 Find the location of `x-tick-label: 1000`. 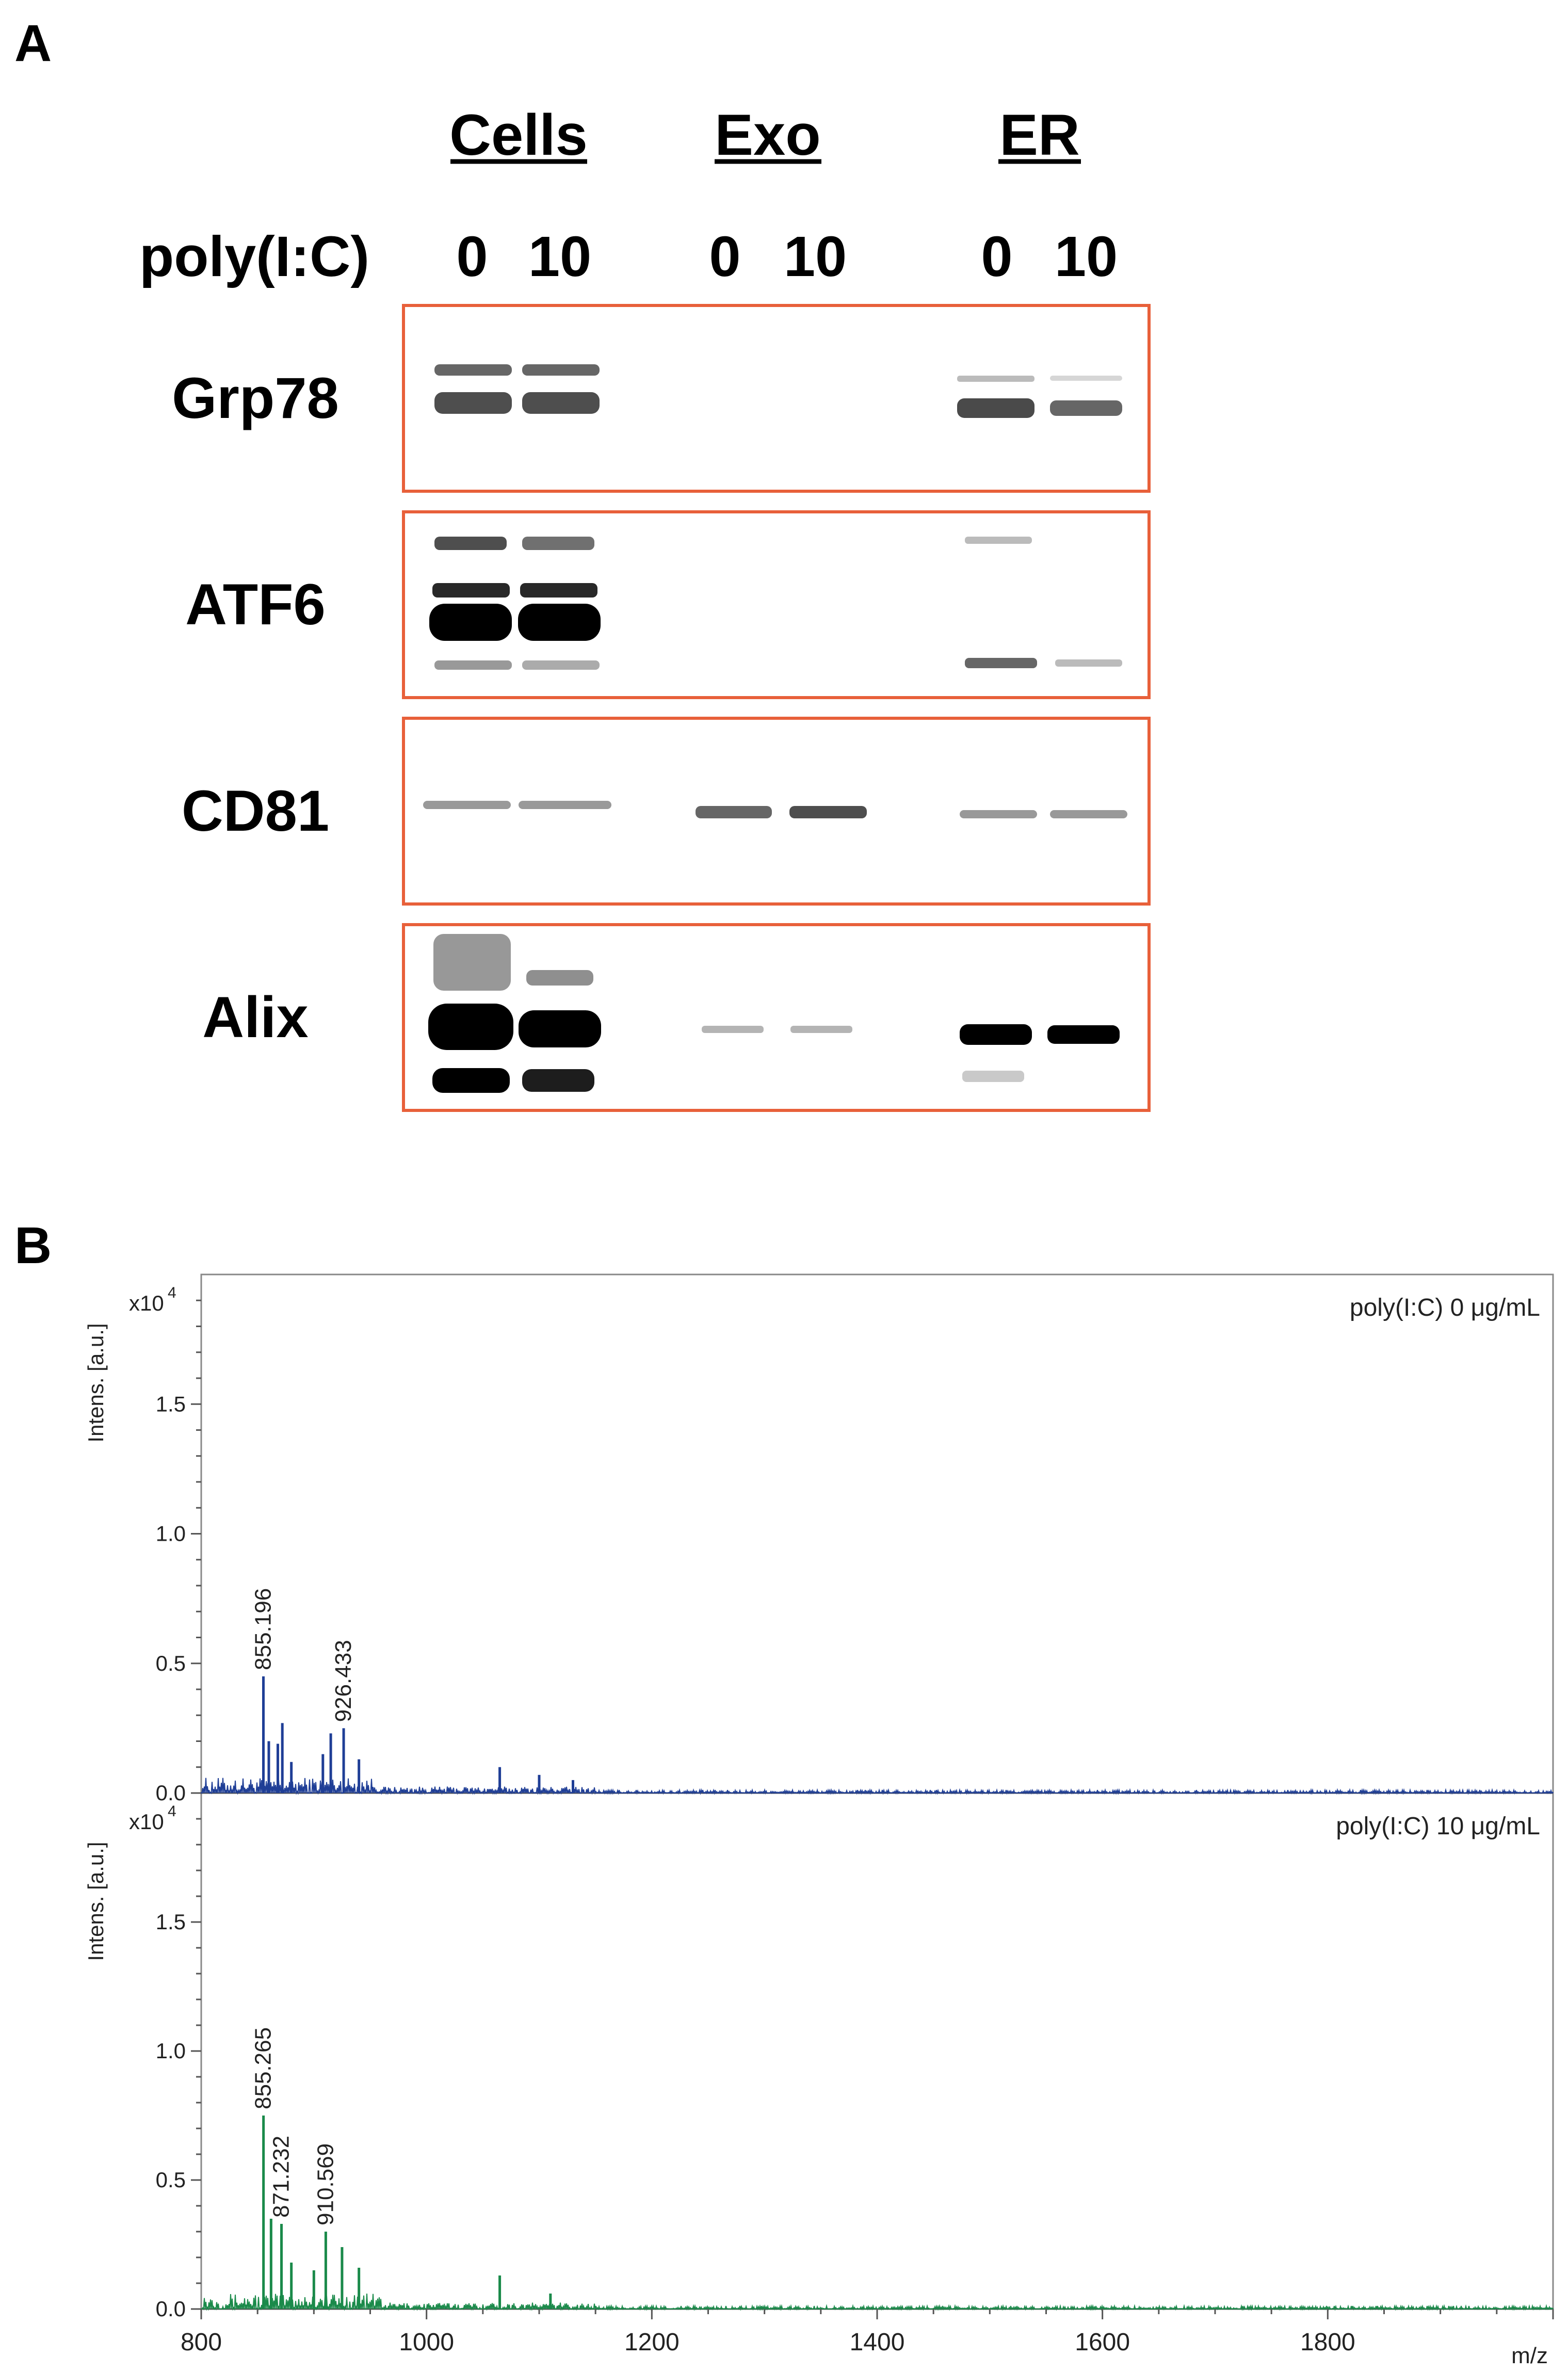

x-tick-label: 1000 is located at coordinates (426, 2342).